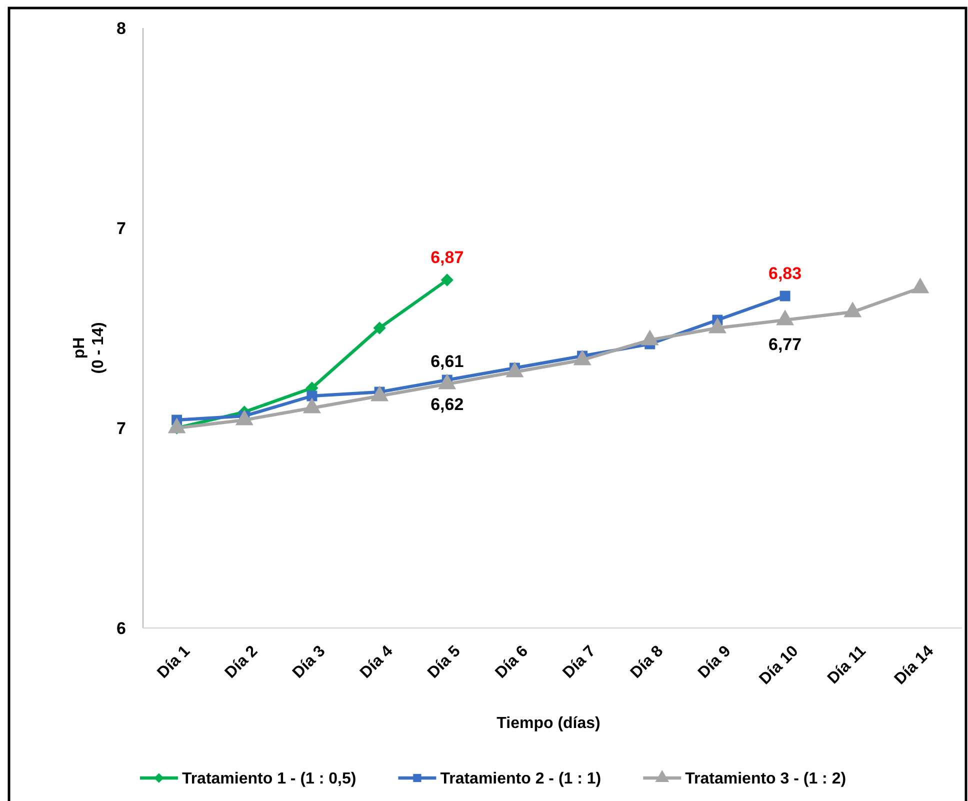  Describe the element at coordinates (447, 257) in the screenshot. I see `data-label: 6,87` at that location.